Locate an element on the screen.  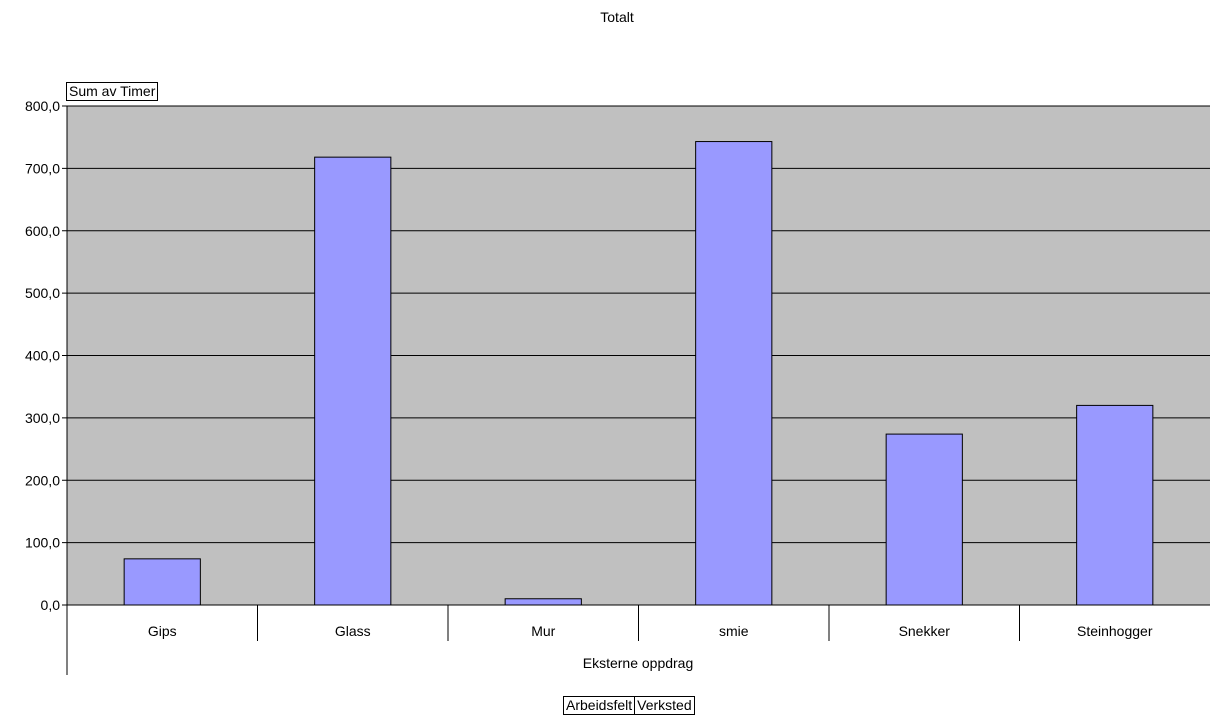
bar-gips is located at coordinates (162, 582).